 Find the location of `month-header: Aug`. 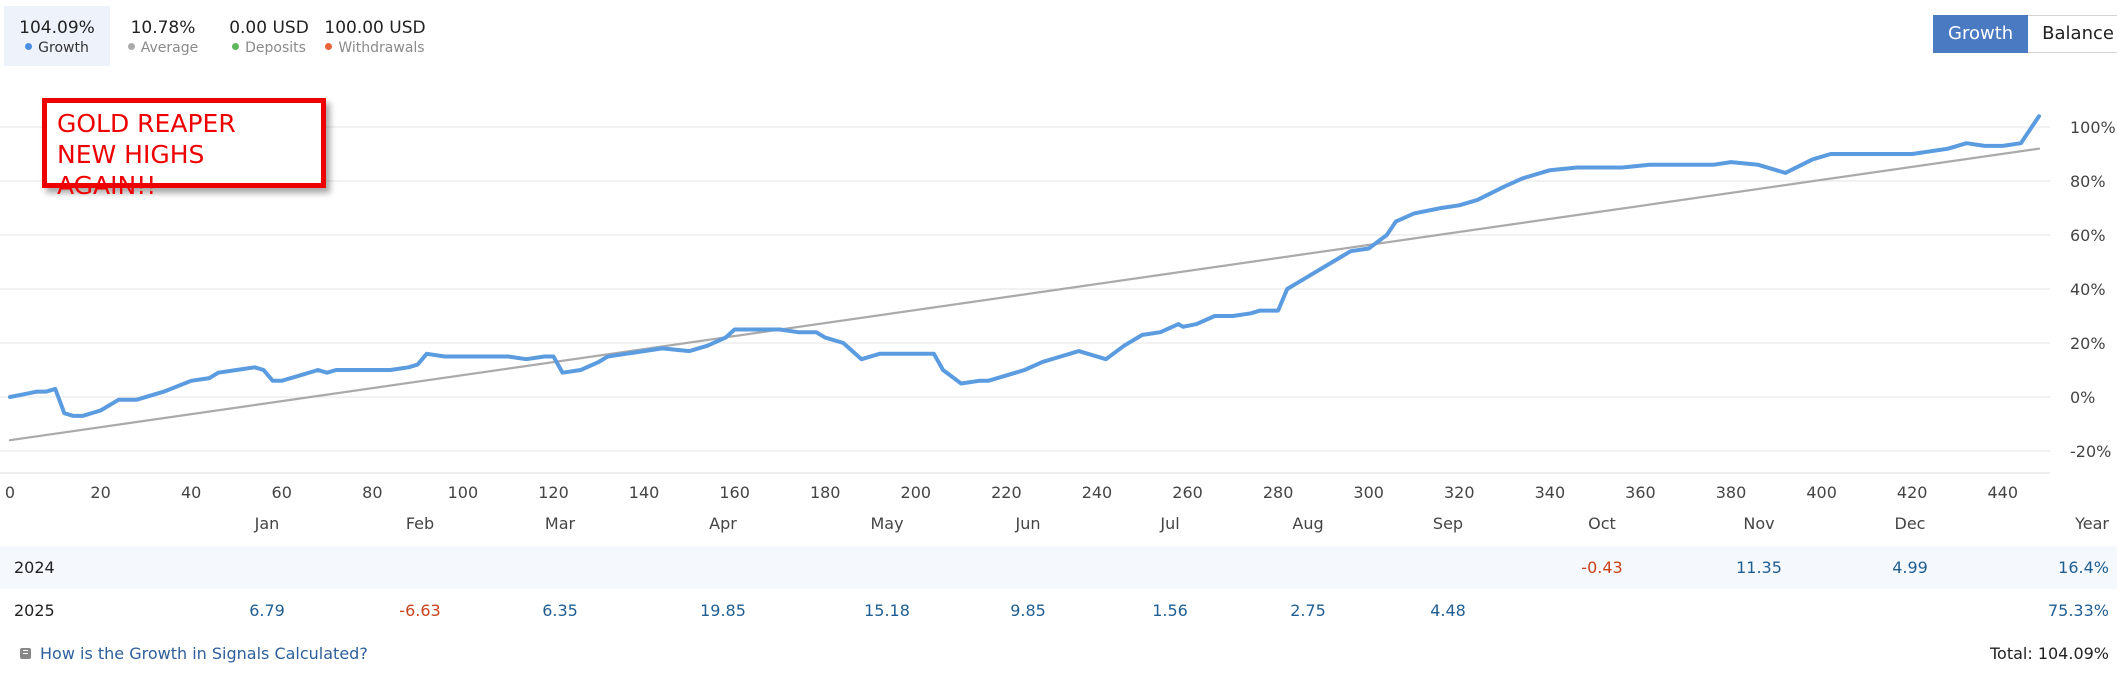

month-header: Aug is located at coordinates (1308, 523).